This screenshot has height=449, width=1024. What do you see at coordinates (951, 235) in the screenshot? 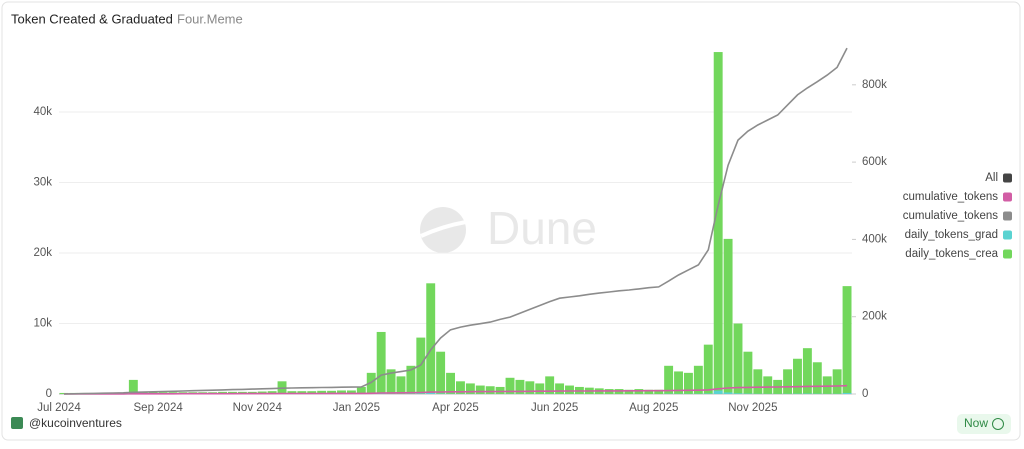
I see `legend-label: daily_tokens_grad` at bounding box center [951, 235].